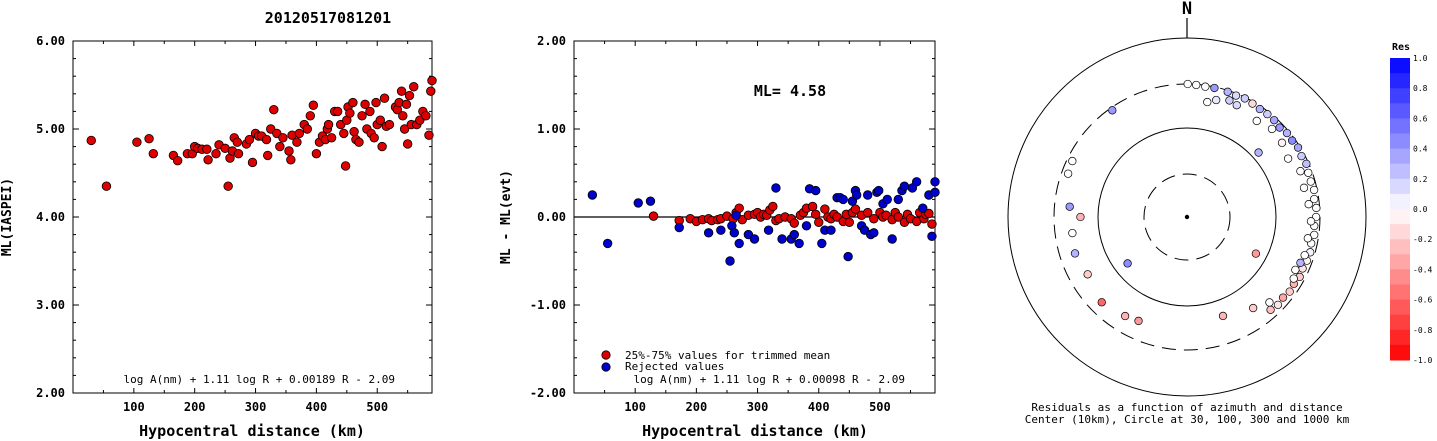 The width and height of the screenshot is (1437, 441). I want to click on ml-plot-ylabel: ML(IASPEI), so click(7, 217).